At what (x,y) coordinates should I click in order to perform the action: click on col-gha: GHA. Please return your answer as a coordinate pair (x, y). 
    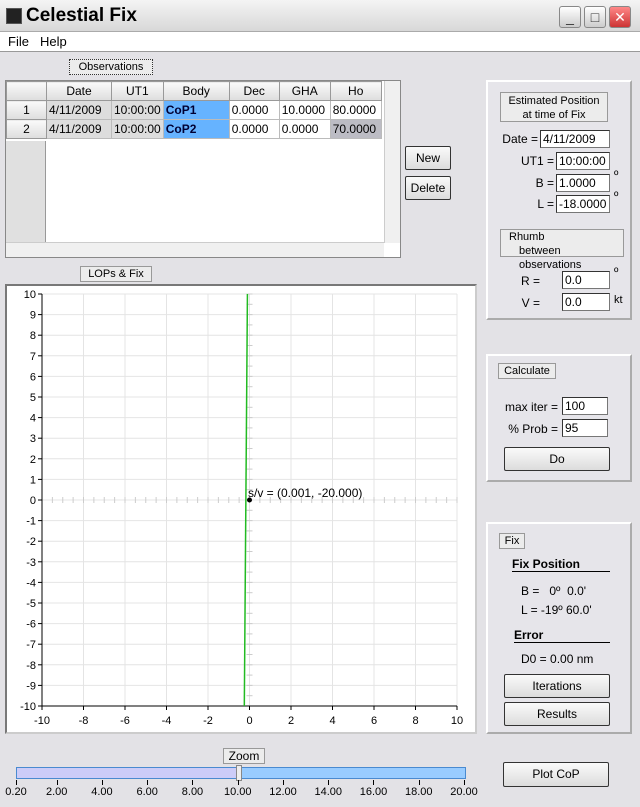
    Looking at the image, I should click on (304, 91).